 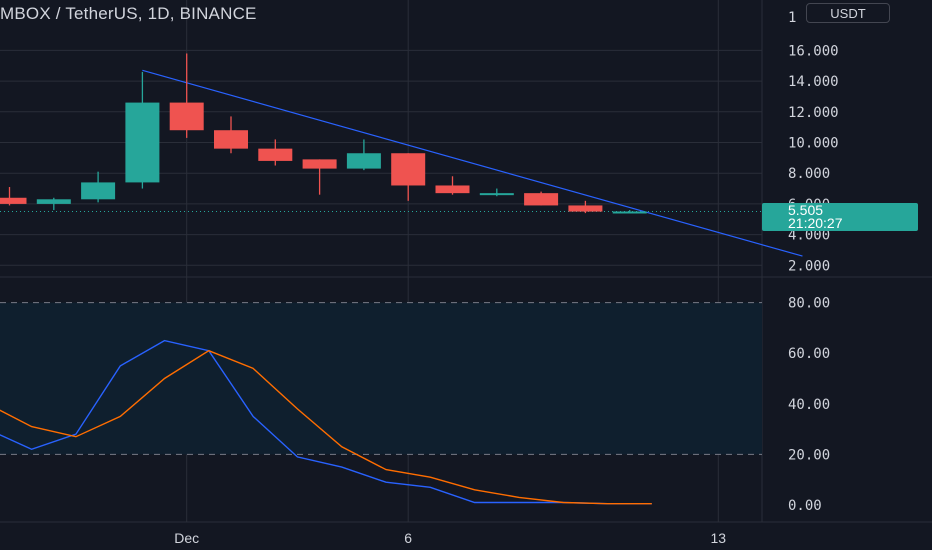 I want to click on oscillator-tick-label: 0.00, so click(x=805, y=506).